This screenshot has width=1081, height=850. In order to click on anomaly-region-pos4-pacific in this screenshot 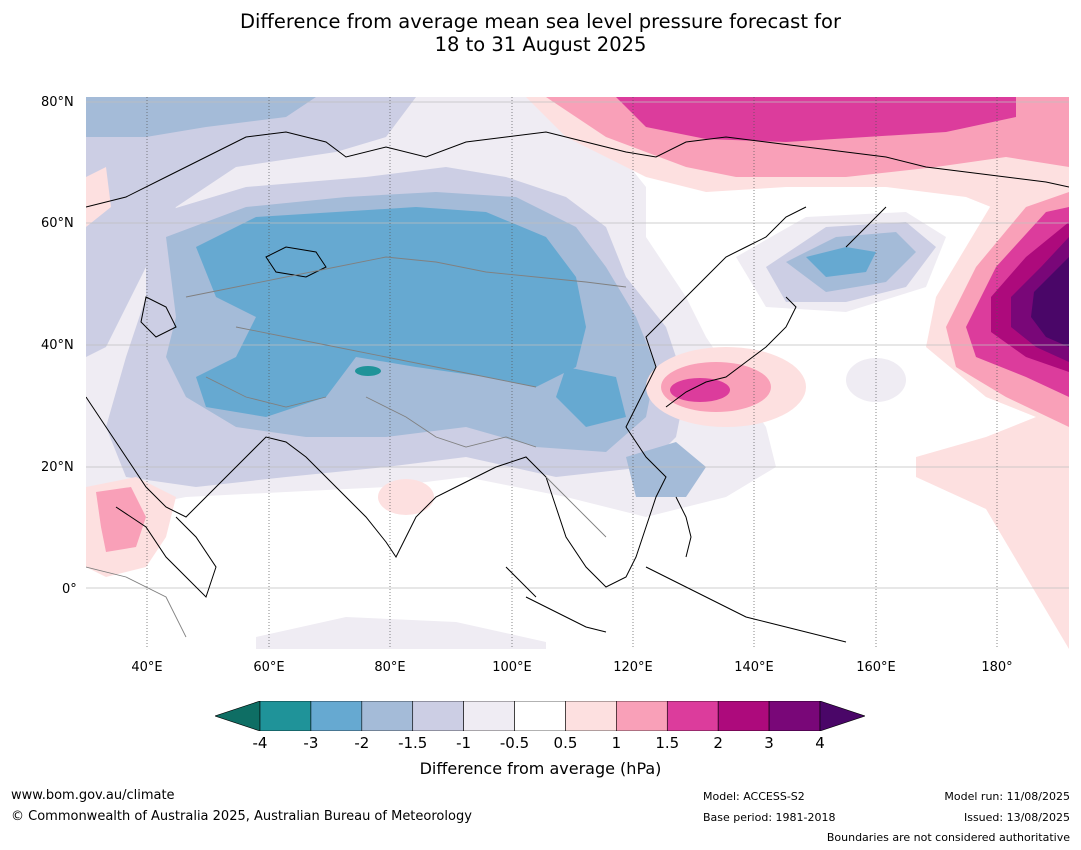, I will do `click(1050, 302)`.